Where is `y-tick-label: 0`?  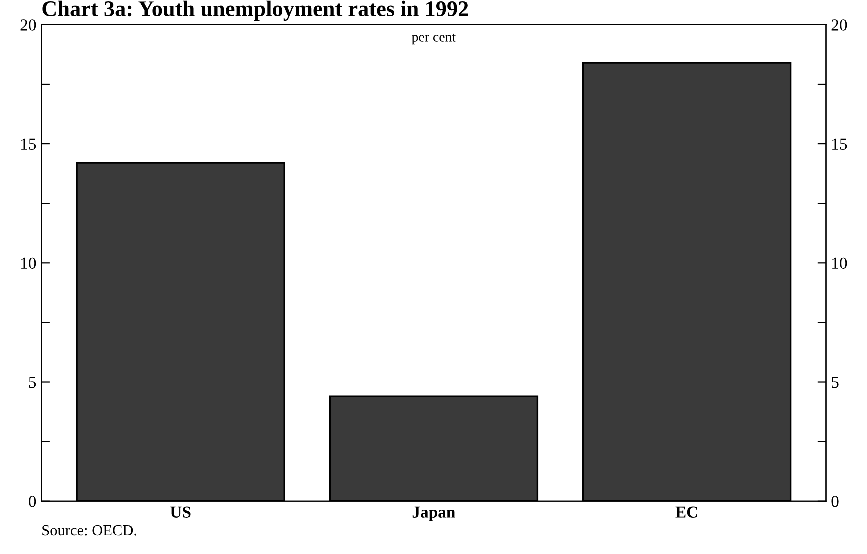 y-tick-label: 0 is located at coordinates (32, 502).